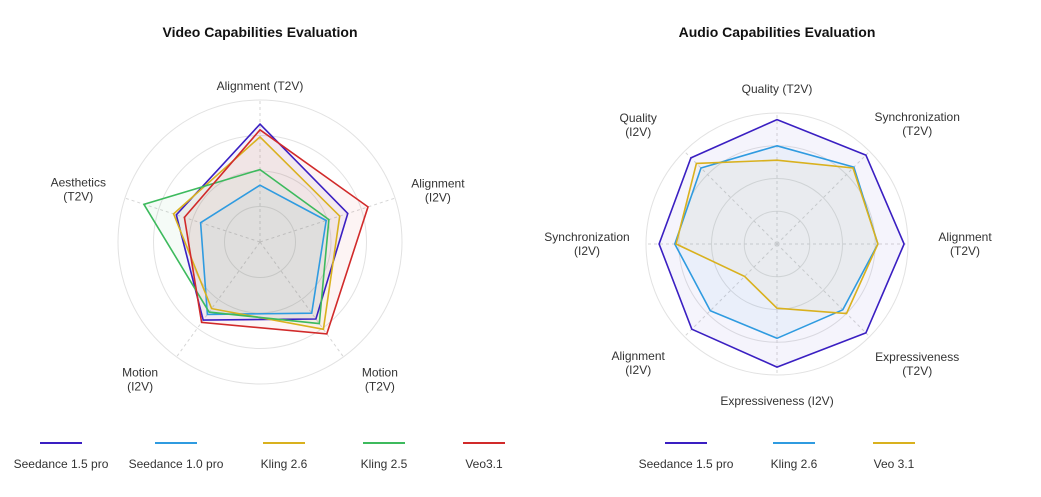  Describe the element at coordinates (638, 125) in the screenshot. I see `axis-label: Quality (I2V)` at that location.